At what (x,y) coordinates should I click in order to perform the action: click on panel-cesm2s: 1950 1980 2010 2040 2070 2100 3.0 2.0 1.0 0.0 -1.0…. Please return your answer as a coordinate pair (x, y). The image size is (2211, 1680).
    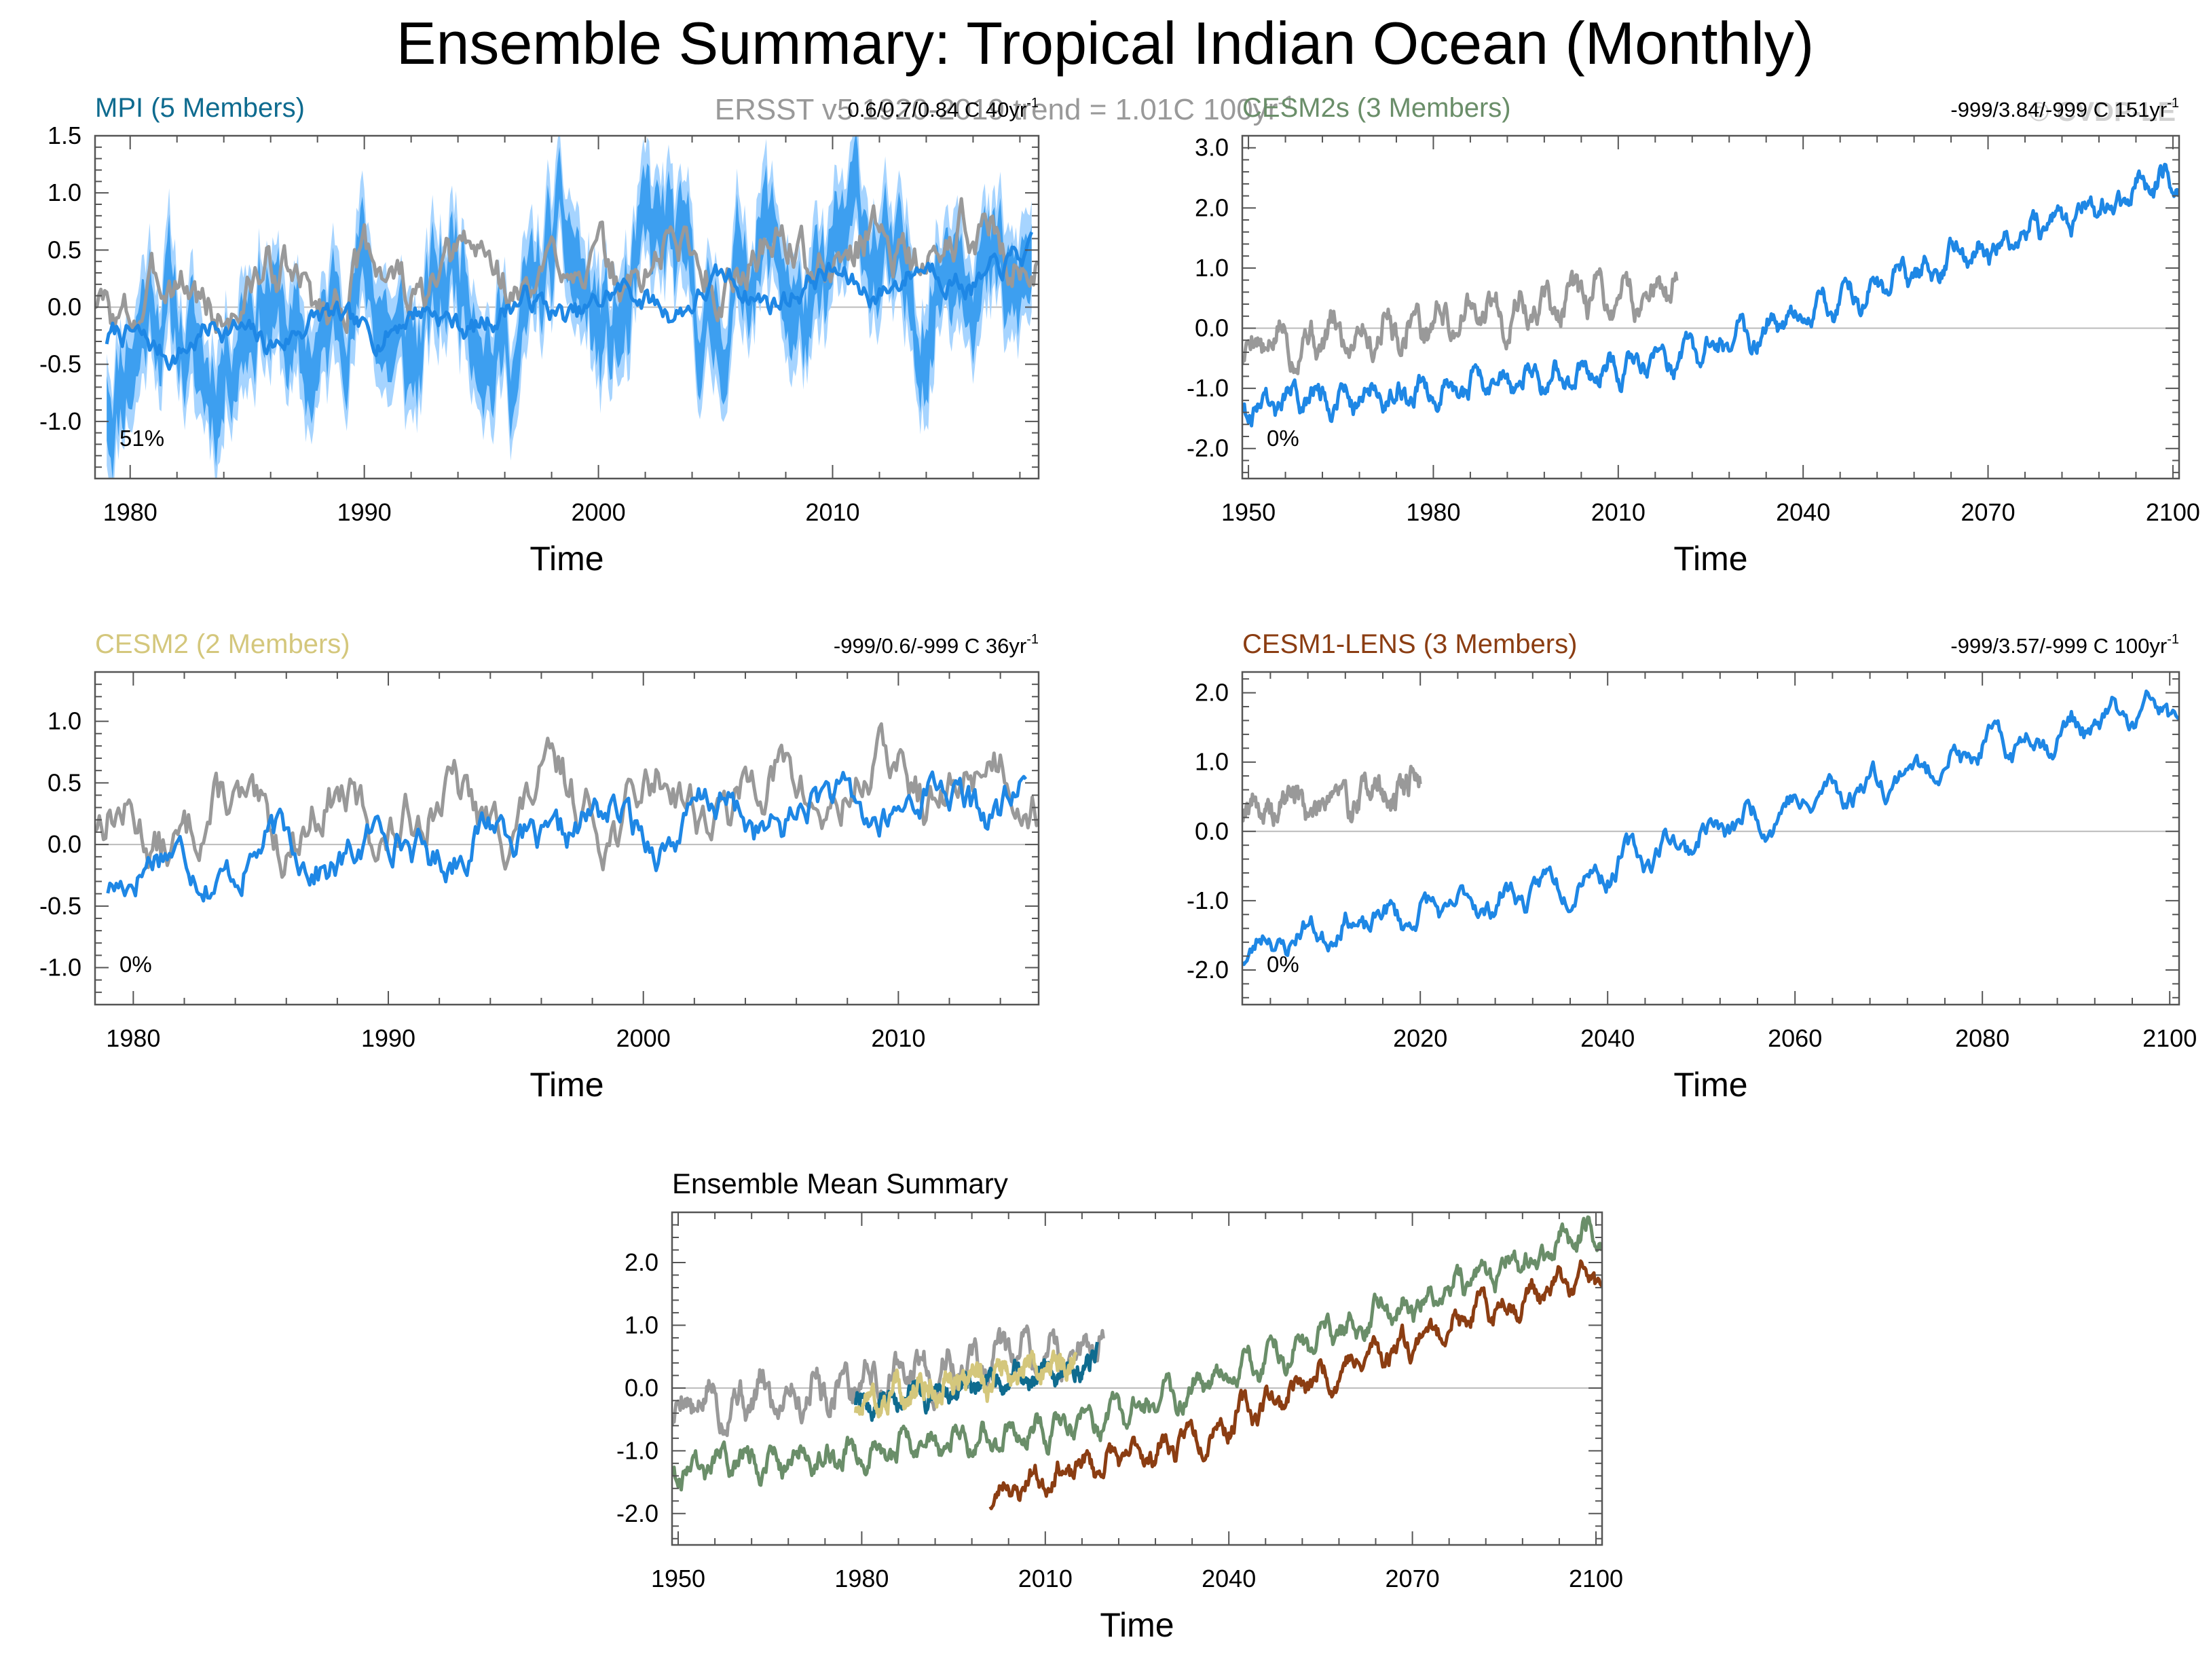
    Looking at the image, I should click on (1693, 336).